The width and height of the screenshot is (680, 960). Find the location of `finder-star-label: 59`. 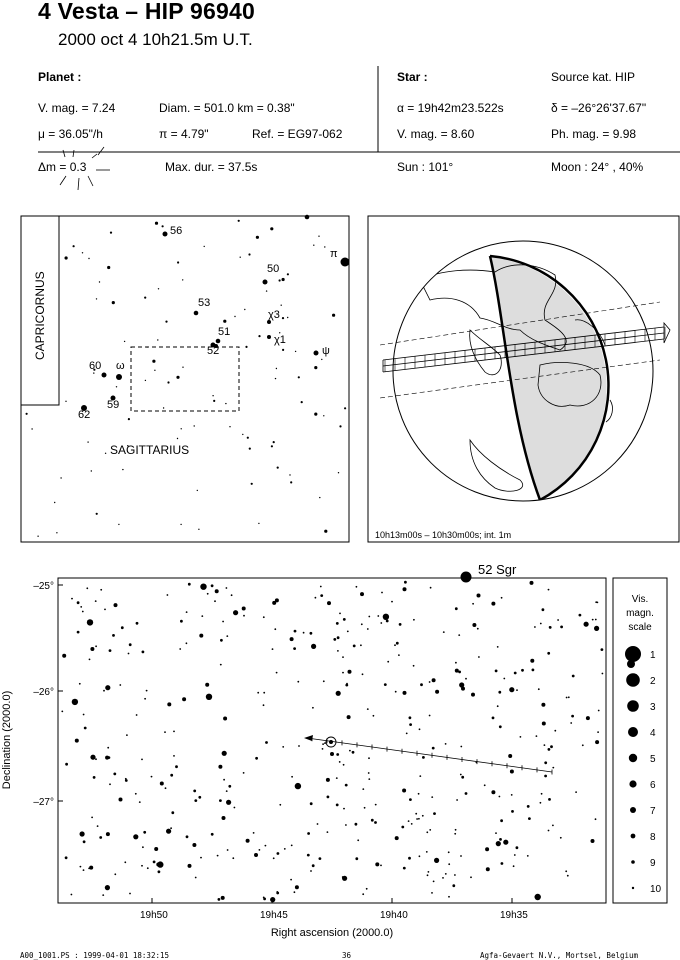

finder-star-label: 59 is located at coordinates (113, 405).